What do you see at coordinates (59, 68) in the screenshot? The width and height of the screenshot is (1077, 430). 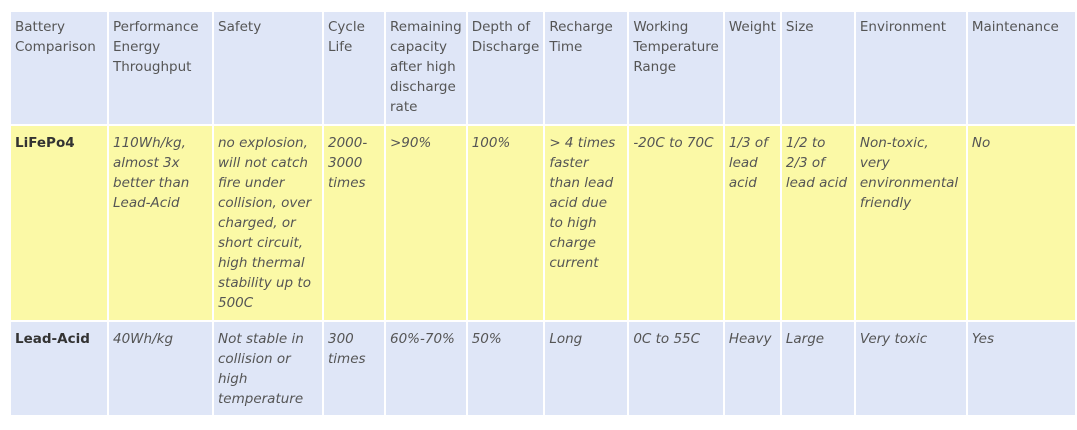 I see `header-cell-battery-comparison: Battery Comparison` at bounding box center [59, 68].